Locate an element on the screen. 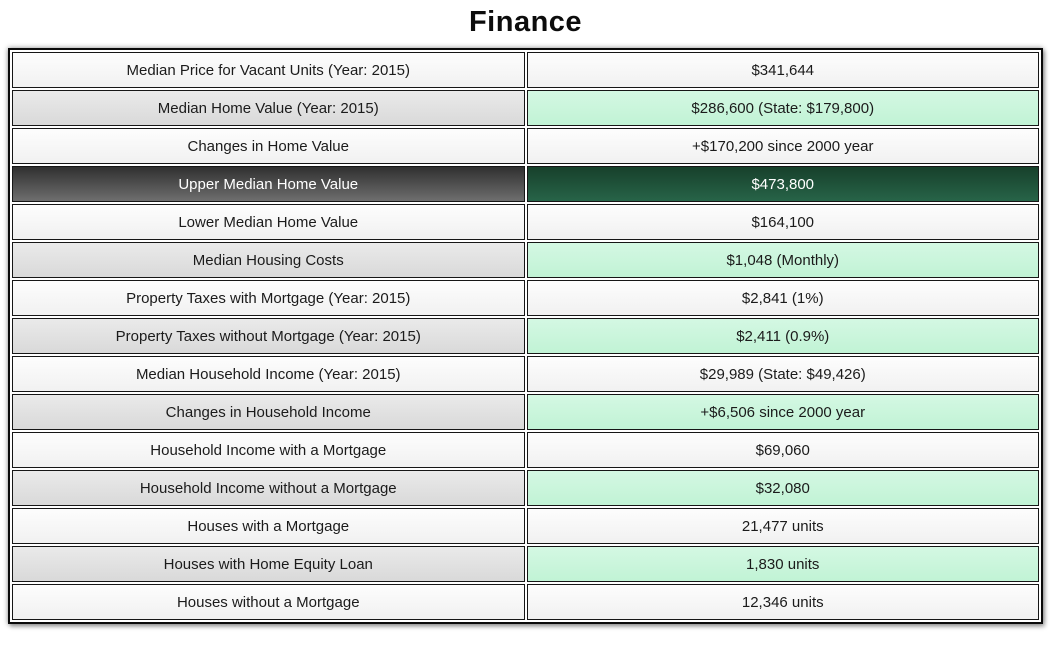 The height and width of the screenshot is (647, 1051). page-title: Finance is located at coordinates (525, 22).